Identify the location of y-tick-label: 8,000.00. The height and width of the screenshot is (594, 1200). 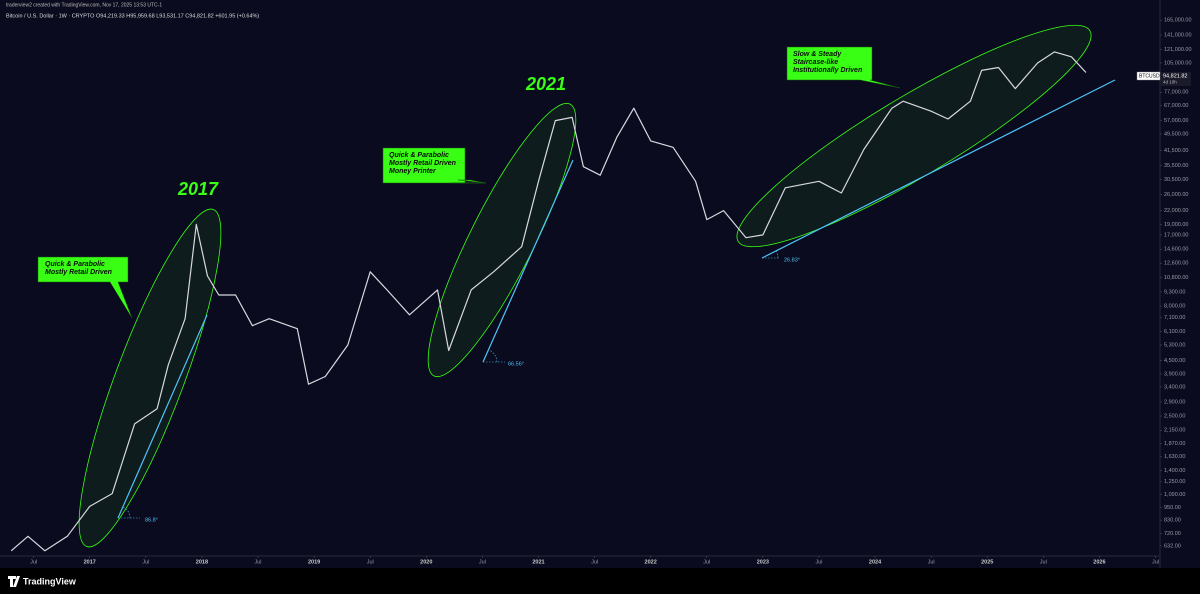
(1174, 307).